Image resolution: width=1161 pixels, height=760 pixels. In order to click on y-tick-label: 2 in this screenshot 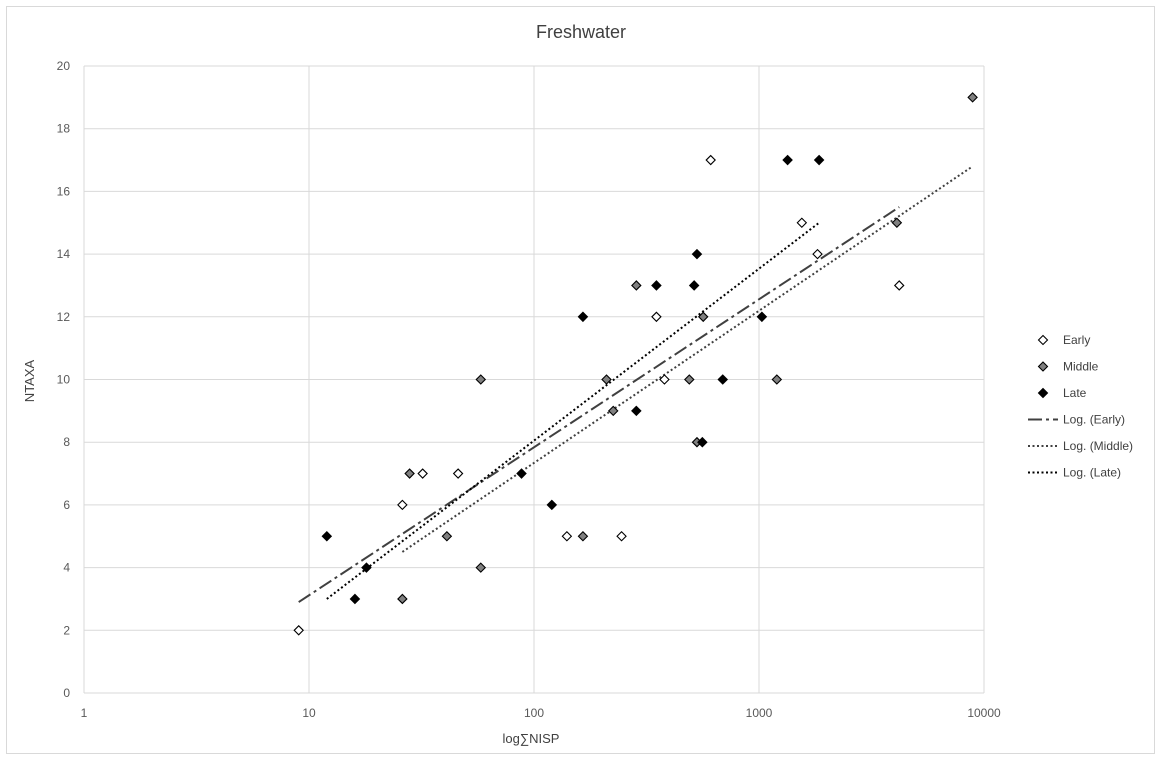, I will do `click(66, 630)`.